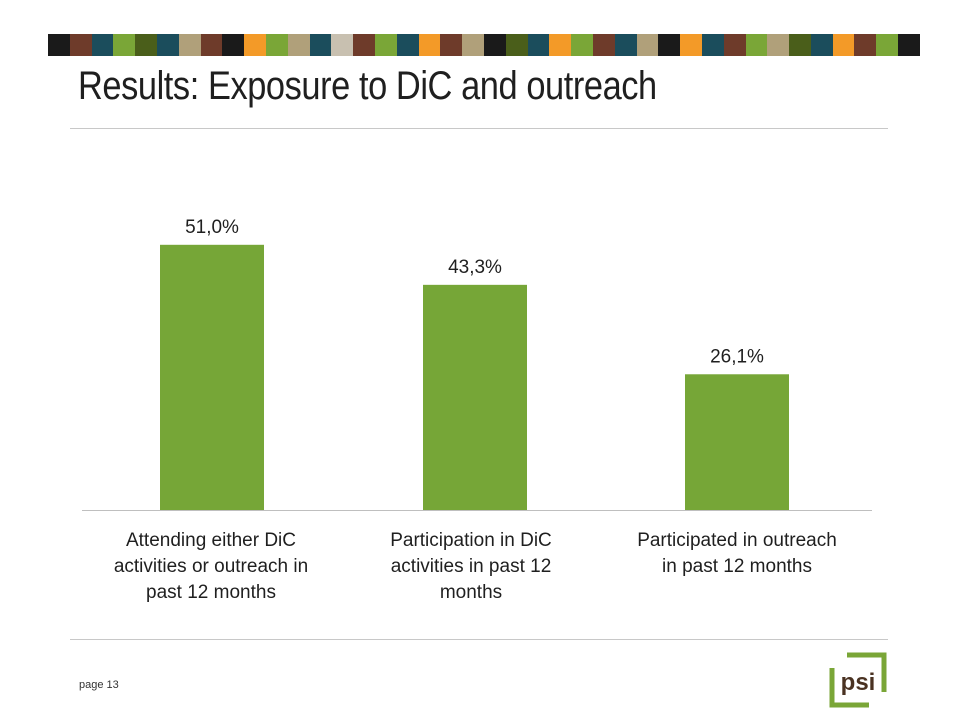  I want to click on footer-divider, so click(479, 639).